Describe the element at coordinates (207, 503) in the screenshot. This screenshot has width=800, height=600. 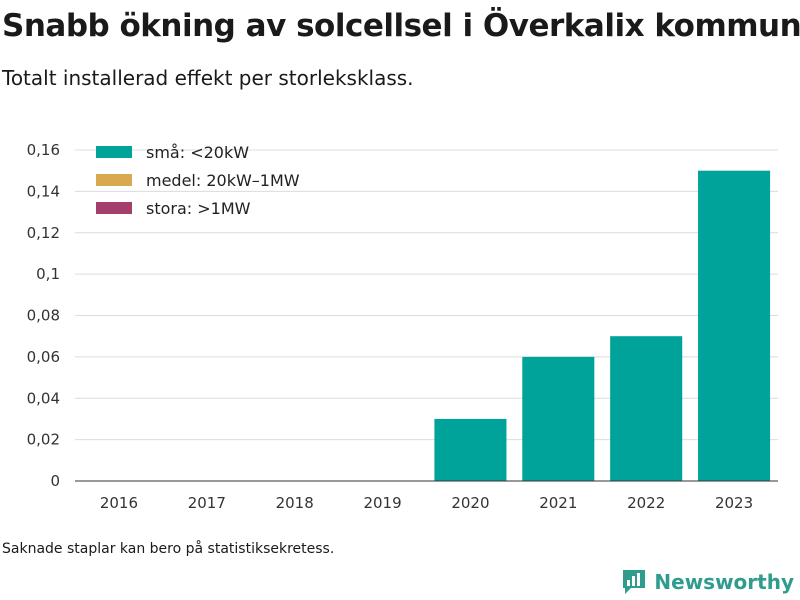
I see `x-tick-label: 2017` at that location.